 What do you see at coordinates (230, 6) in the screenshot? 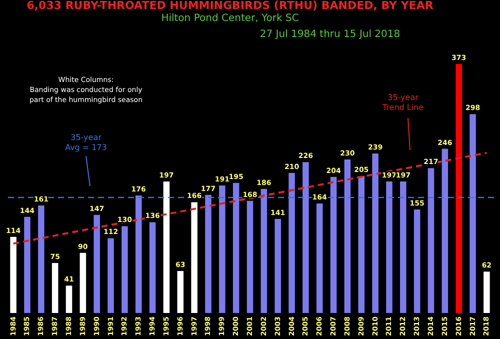
I see `chart-title: 6,033 RUBY-THROATED HUMMINGBIRDS (RTHU) BANDED, BY YEAR` at bounding box center [230, 6].